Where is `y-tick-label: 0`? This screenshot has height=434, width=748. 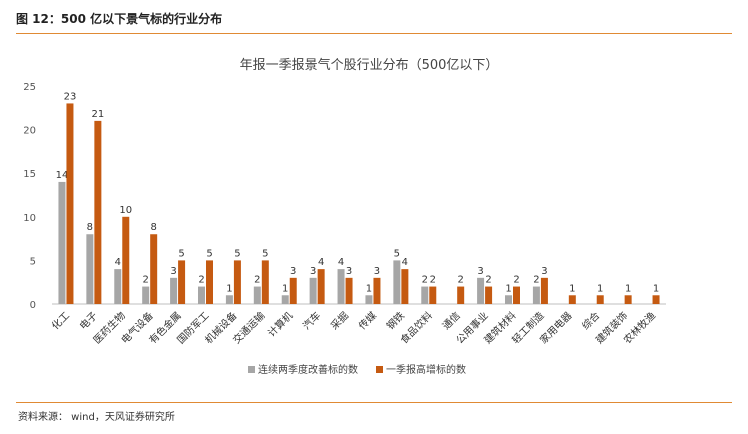
y-tick-label: 0 is located at coordinates (33, 305).